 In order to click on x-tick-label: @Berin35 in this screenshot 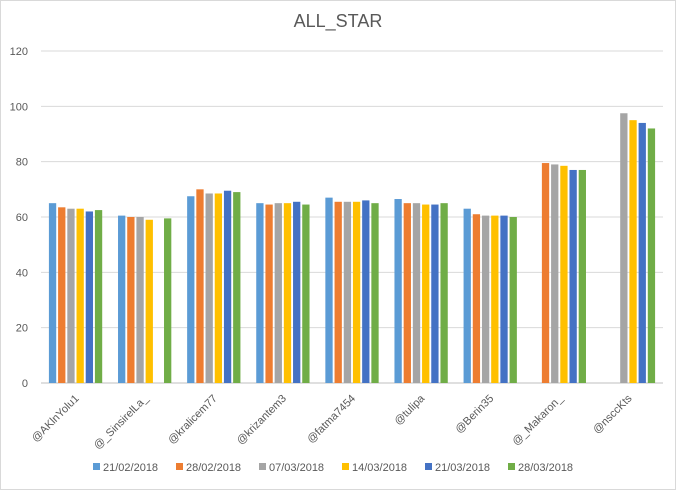, I will do `click(474, 414)`.